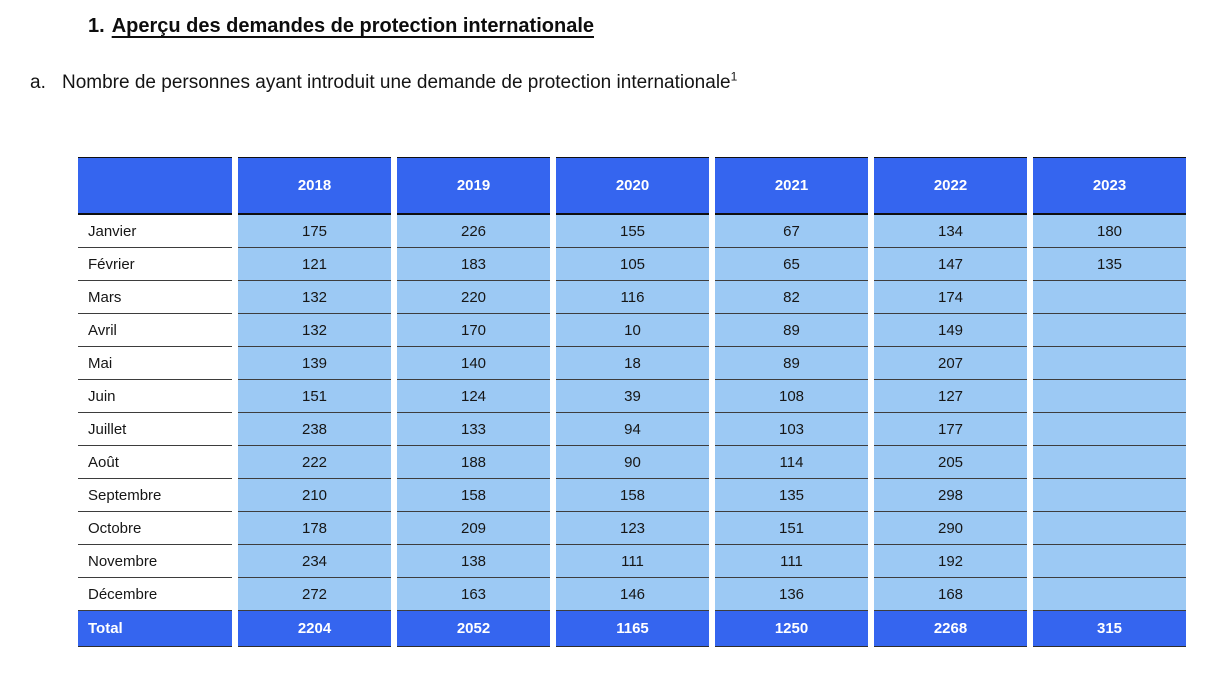 Image resolution: width=1224 pixels, height=689 pixels. I want to click on value-cell: 174, so click(950, 297).